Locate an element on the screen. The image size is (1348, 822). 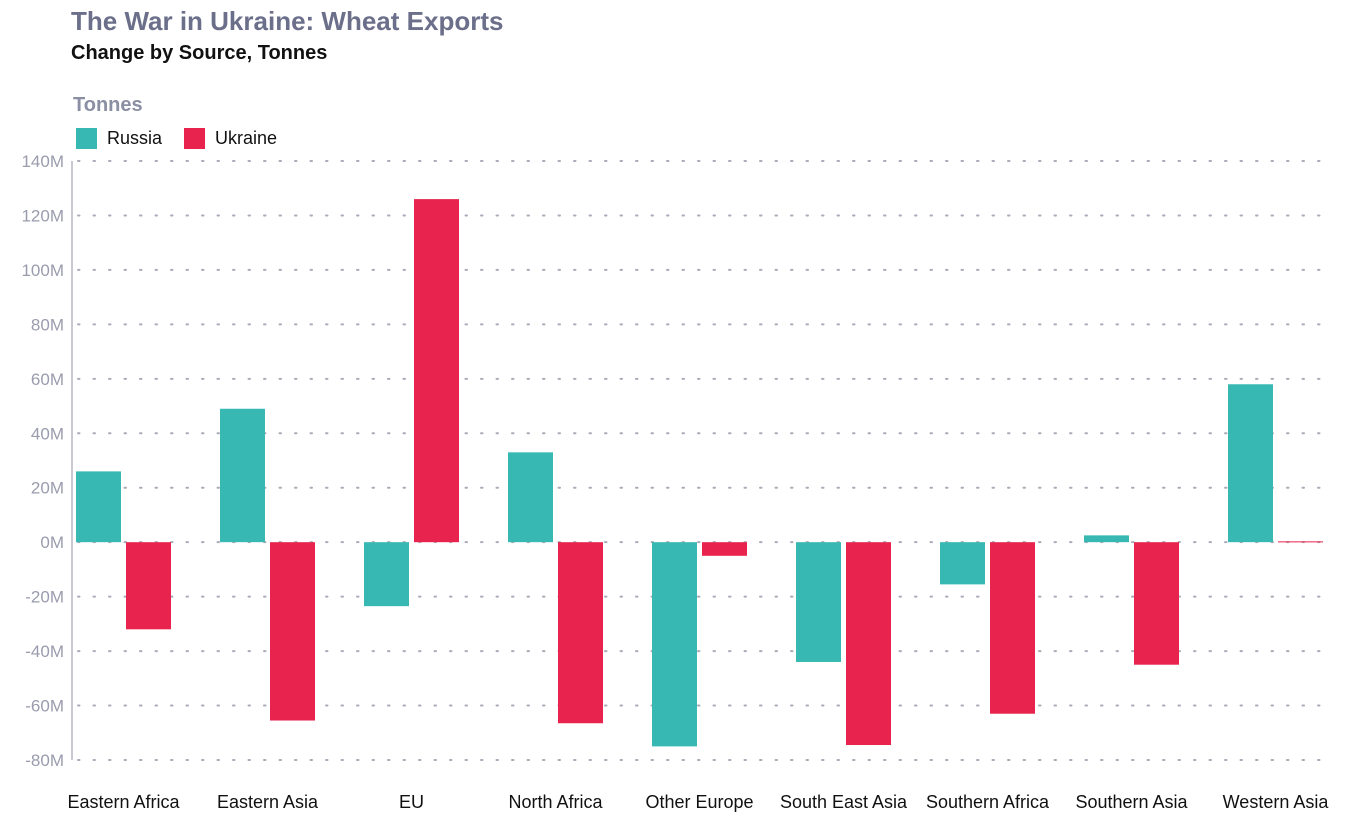
legend-label-russia: Russia is located at coordinates (135, 138).